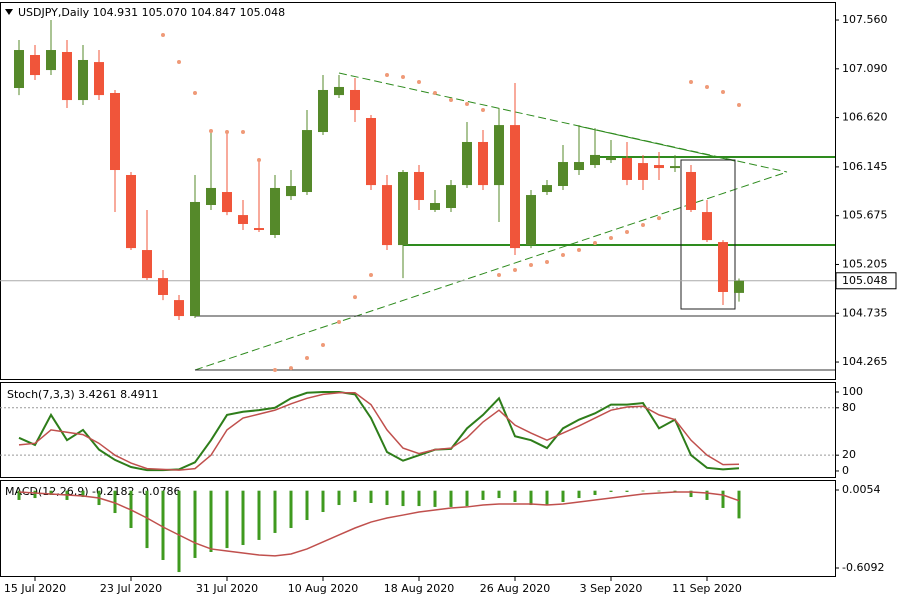 This screenshot has width=900, height=600. I want to click on macd-title: MACD(12,26,9) -0.2182 -0.0786, so click(92, 491).